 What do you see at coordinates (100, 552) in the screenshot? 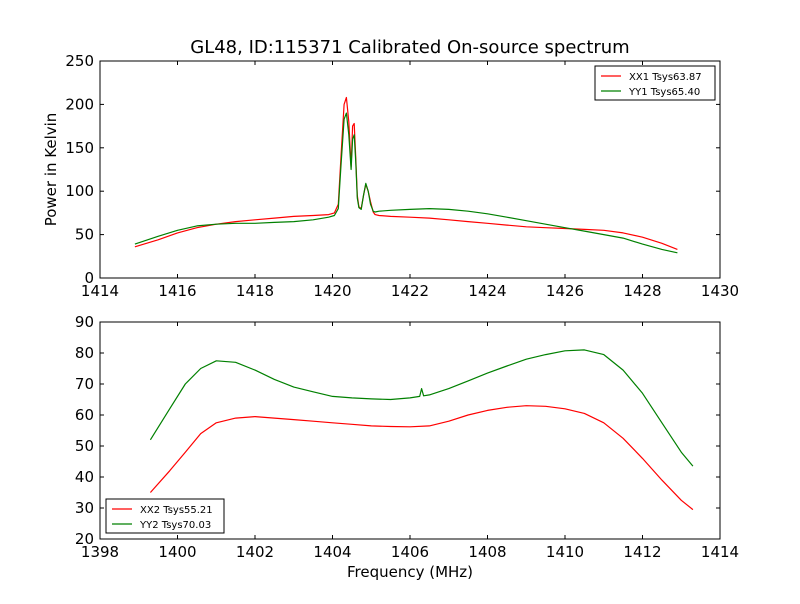
I see `x-tick-label: 1398` at bounding box center [100, 552].